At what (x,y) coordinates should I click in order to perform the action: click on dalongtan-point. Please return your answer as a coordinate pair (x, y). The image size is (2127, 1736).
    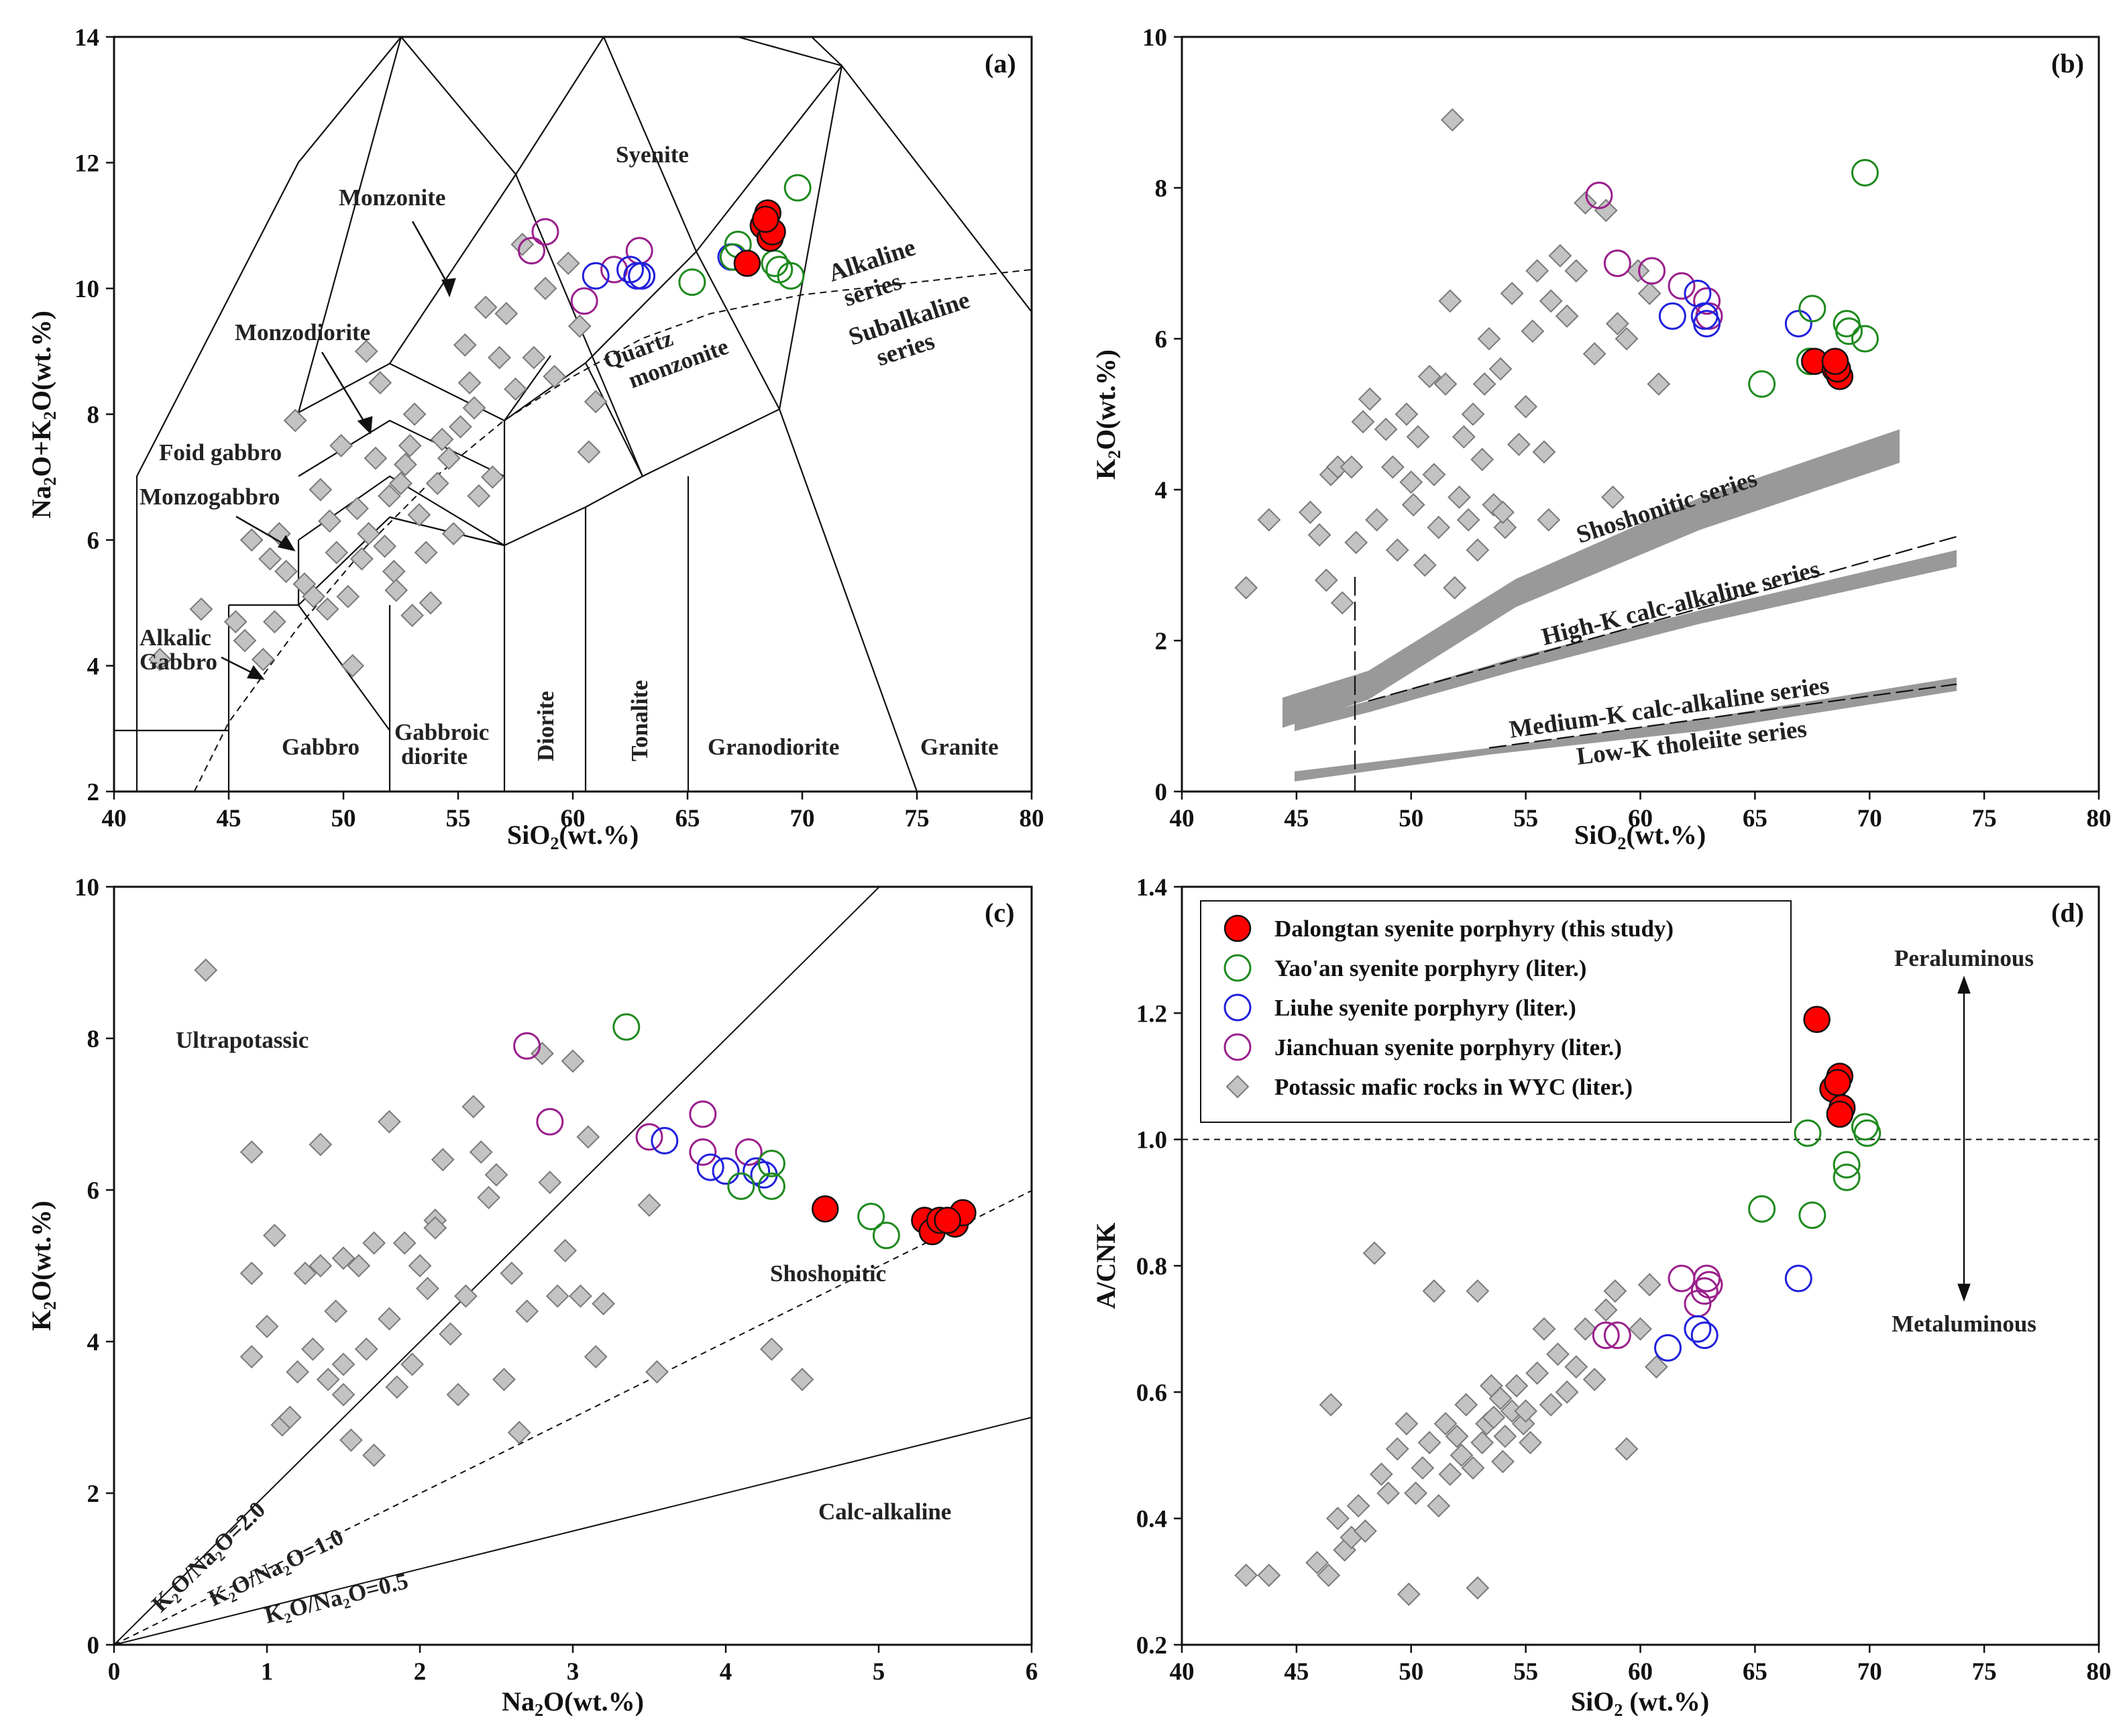
    Looking at the image, I should click on (1237, 928).